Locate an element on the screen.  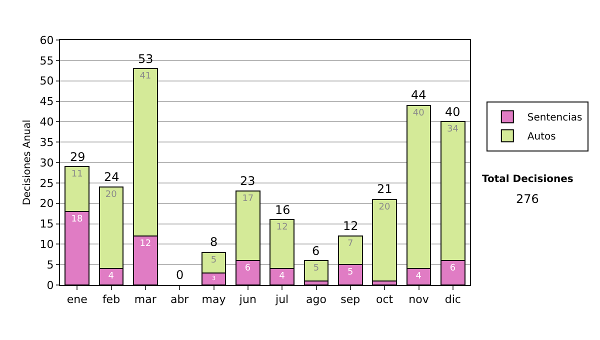
total-label: 24 is located at coordinates (112, 177).